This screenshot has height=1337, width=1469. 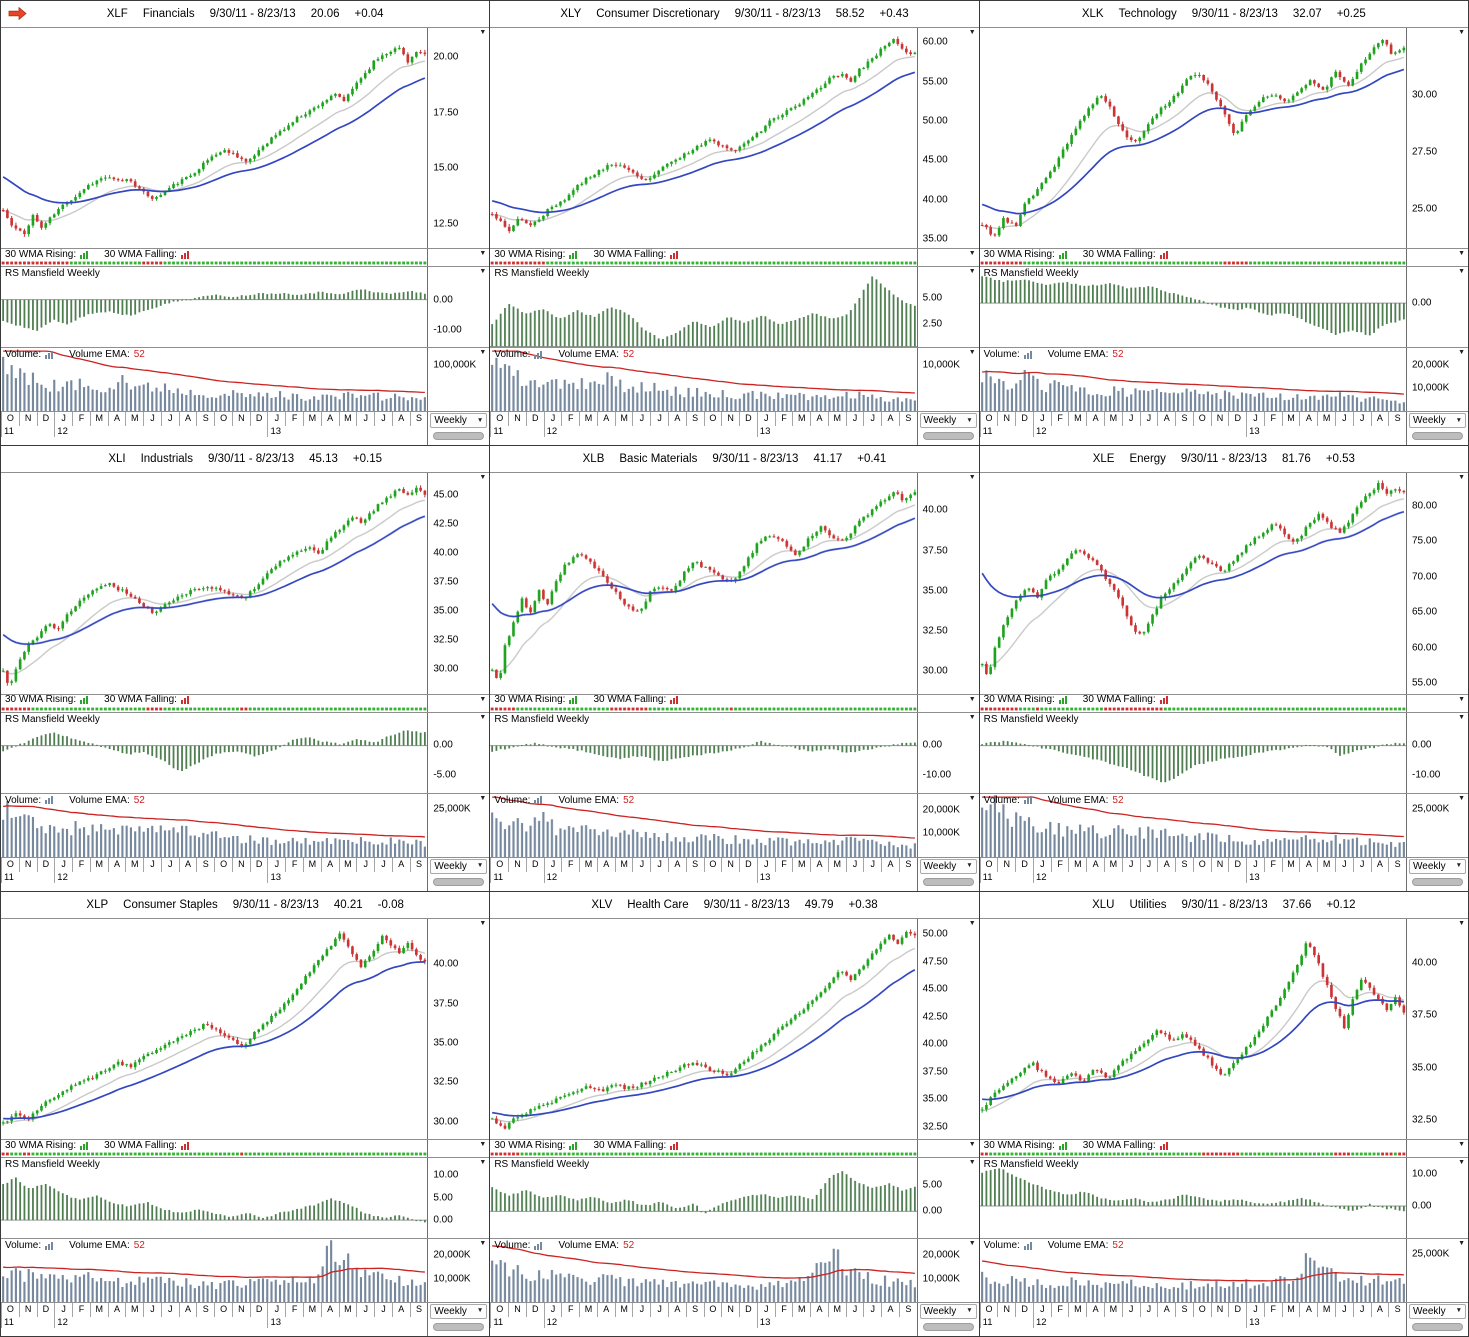 What do you see at coordinates (1113, 419) in the screenshot?
I see `month-label: M` at bounding box center [1113, 419].